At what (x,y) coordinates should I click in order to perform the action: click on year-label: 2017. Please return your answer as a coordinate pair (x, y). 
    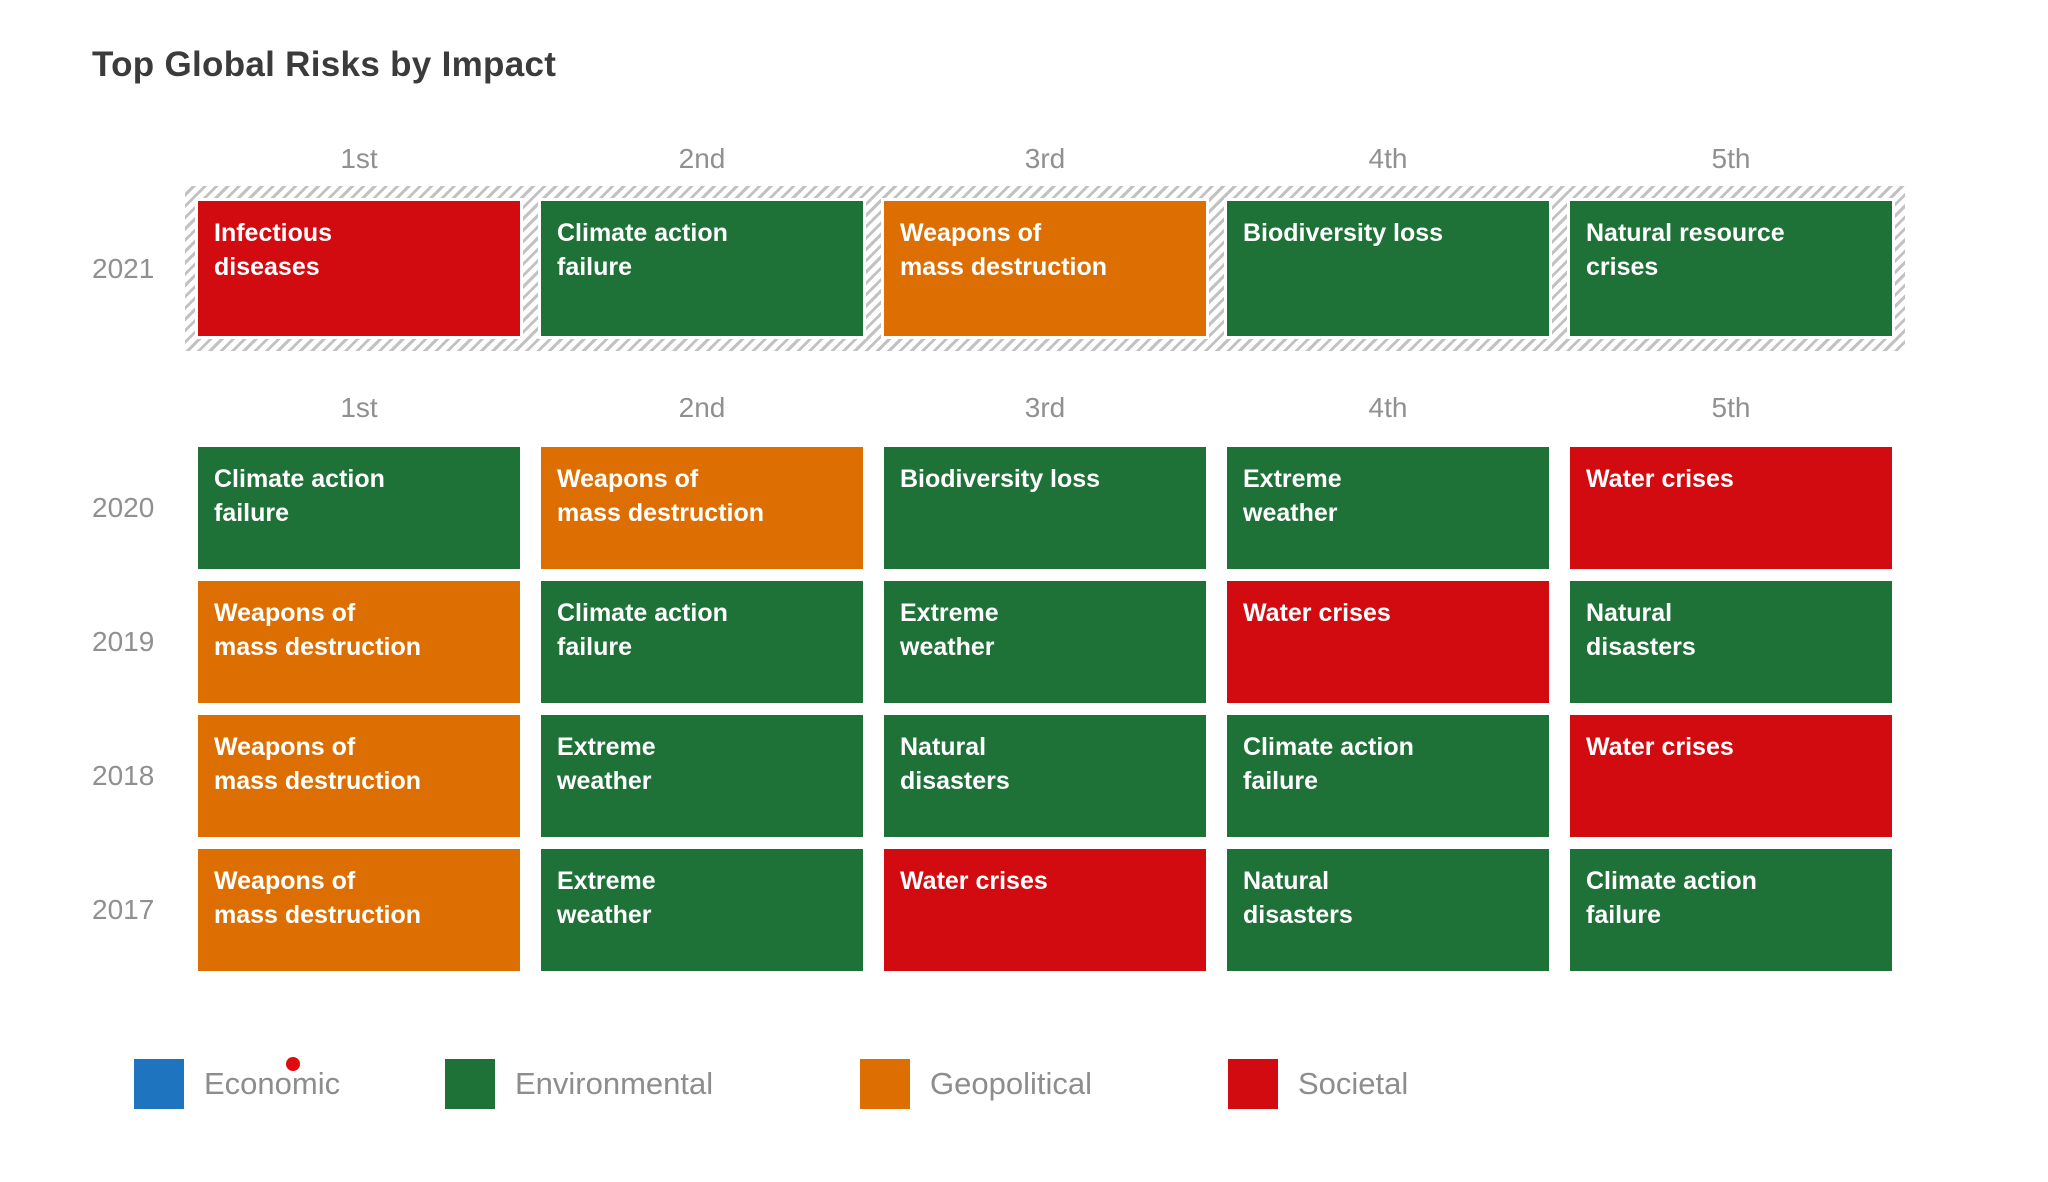
    Looking at the image, I should click on (123, 909).